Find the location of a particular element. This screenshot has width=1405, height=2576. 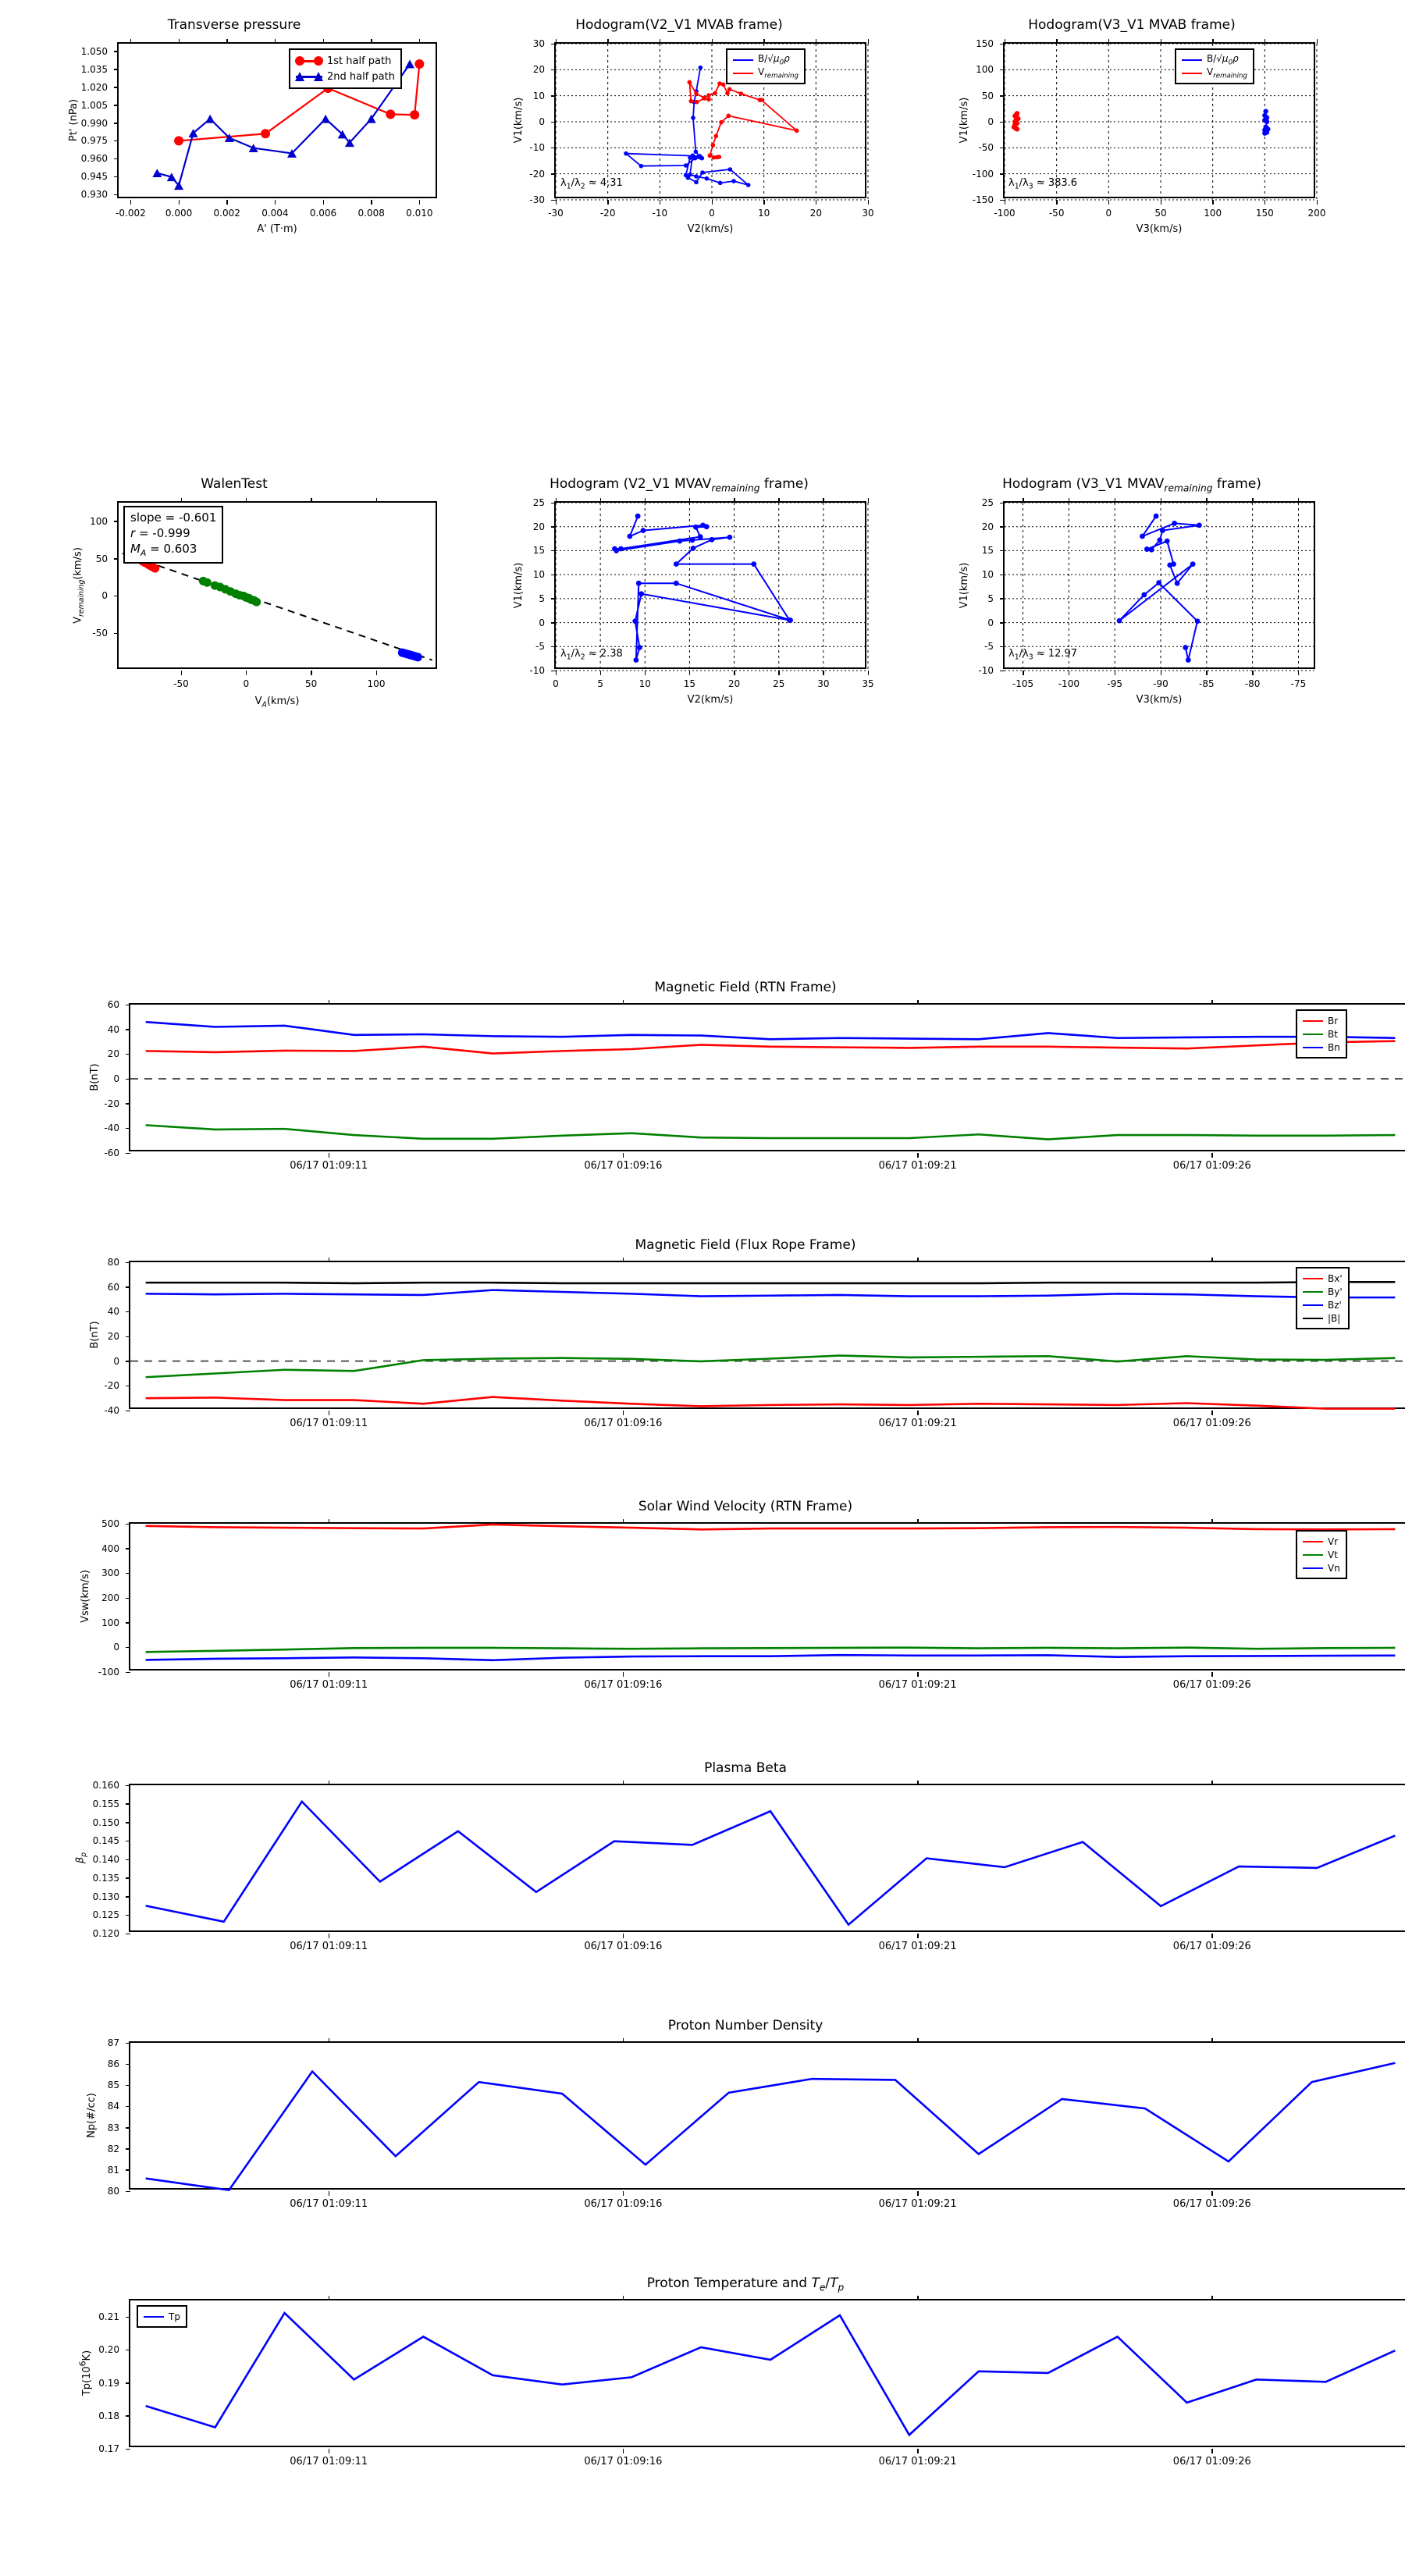

legend: Vr Vt Vn is located at coordinates (1321, 1554).